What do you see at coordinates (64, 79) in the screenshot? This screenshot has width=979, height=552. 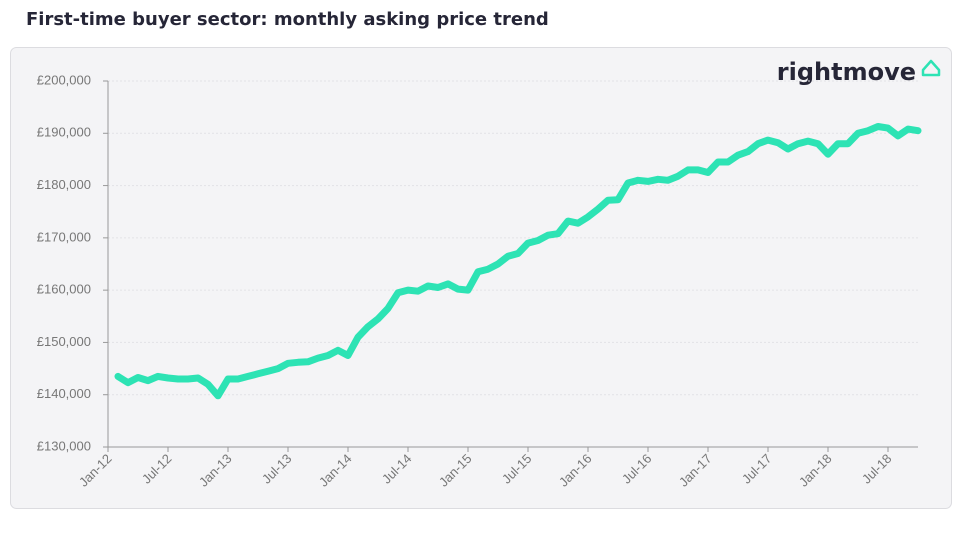 I see `y-tick-label: £200,000` at bounding box center [64, 79].